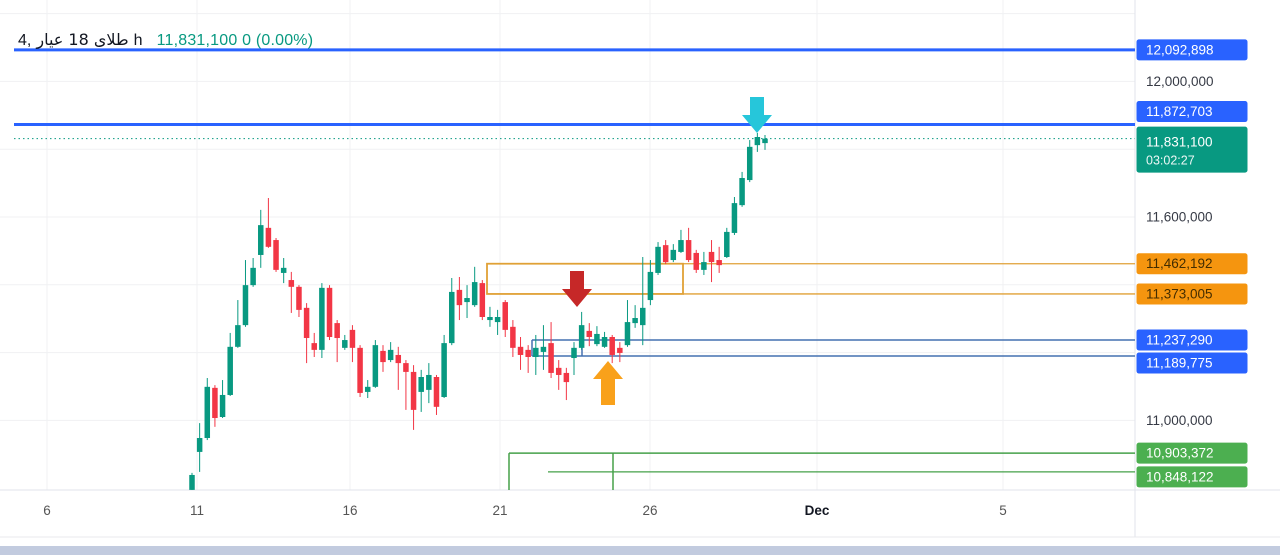 This screenshot has height=555, width=1280. I want to click on cyan-down-arrow, so click(757, 115).